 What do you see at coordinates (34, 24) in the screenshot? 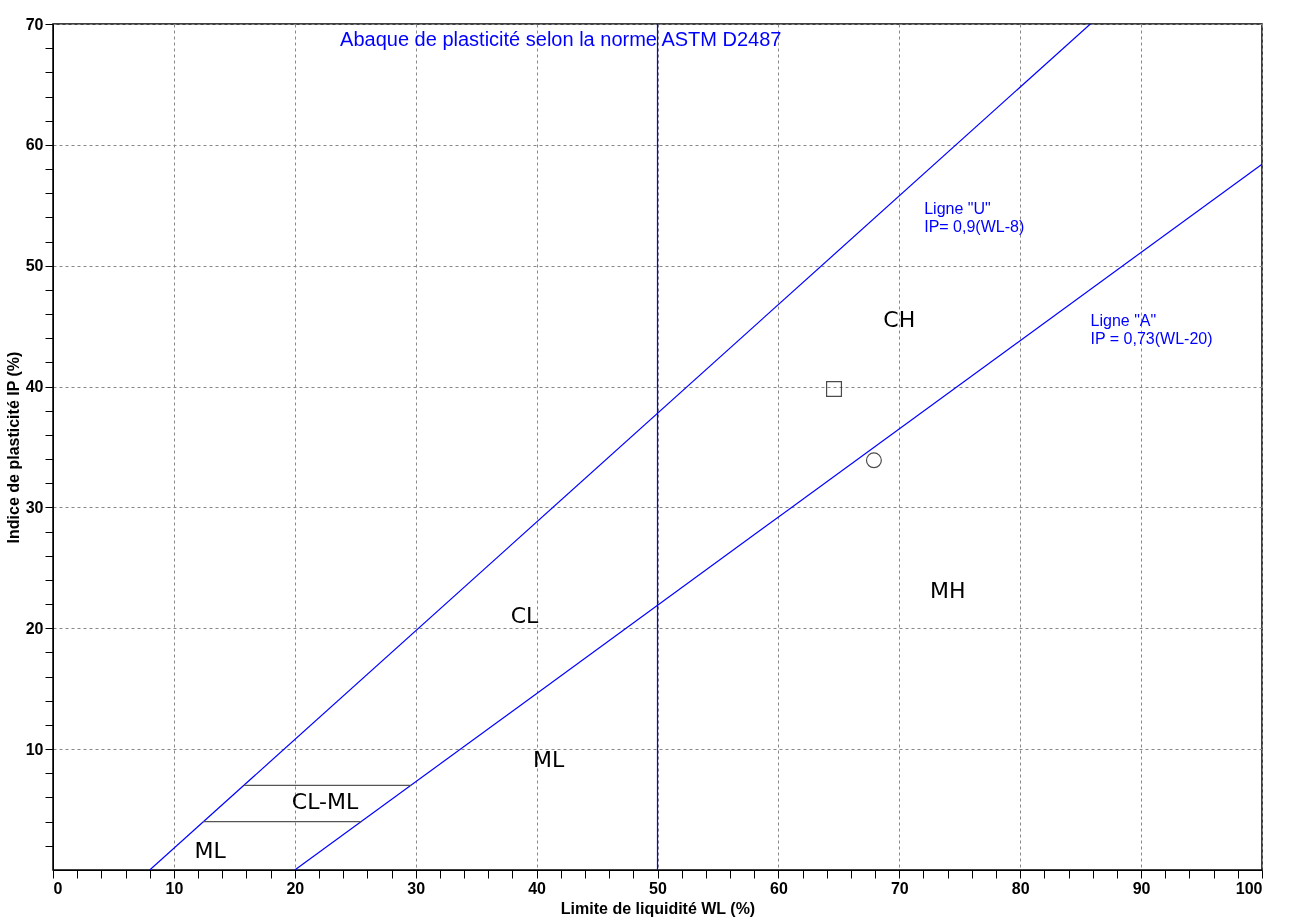
I see `y-tick-label: 70` at bounding box center [34, 24].